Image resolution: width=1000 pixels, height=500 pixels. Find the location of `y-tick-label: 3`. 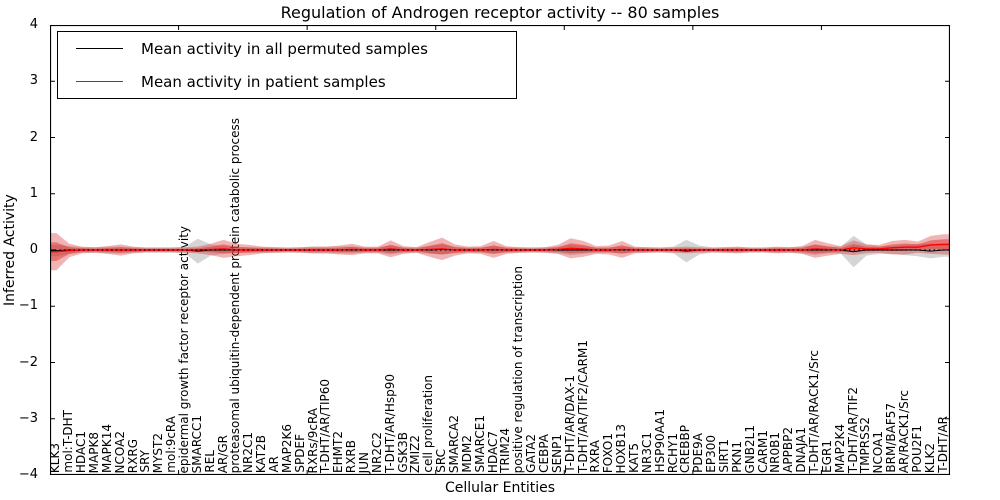

y-tick-label: 3 is located at coordinates (33, 81).